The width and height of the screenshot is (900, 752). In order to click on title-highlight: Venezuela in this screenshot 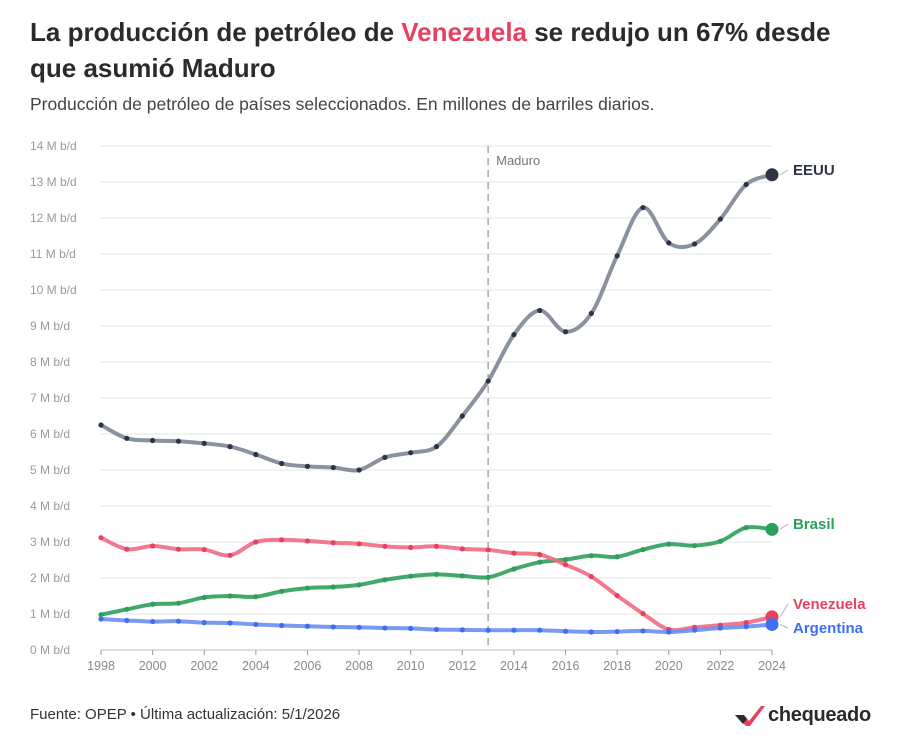, I will do `click(464, 32)`.